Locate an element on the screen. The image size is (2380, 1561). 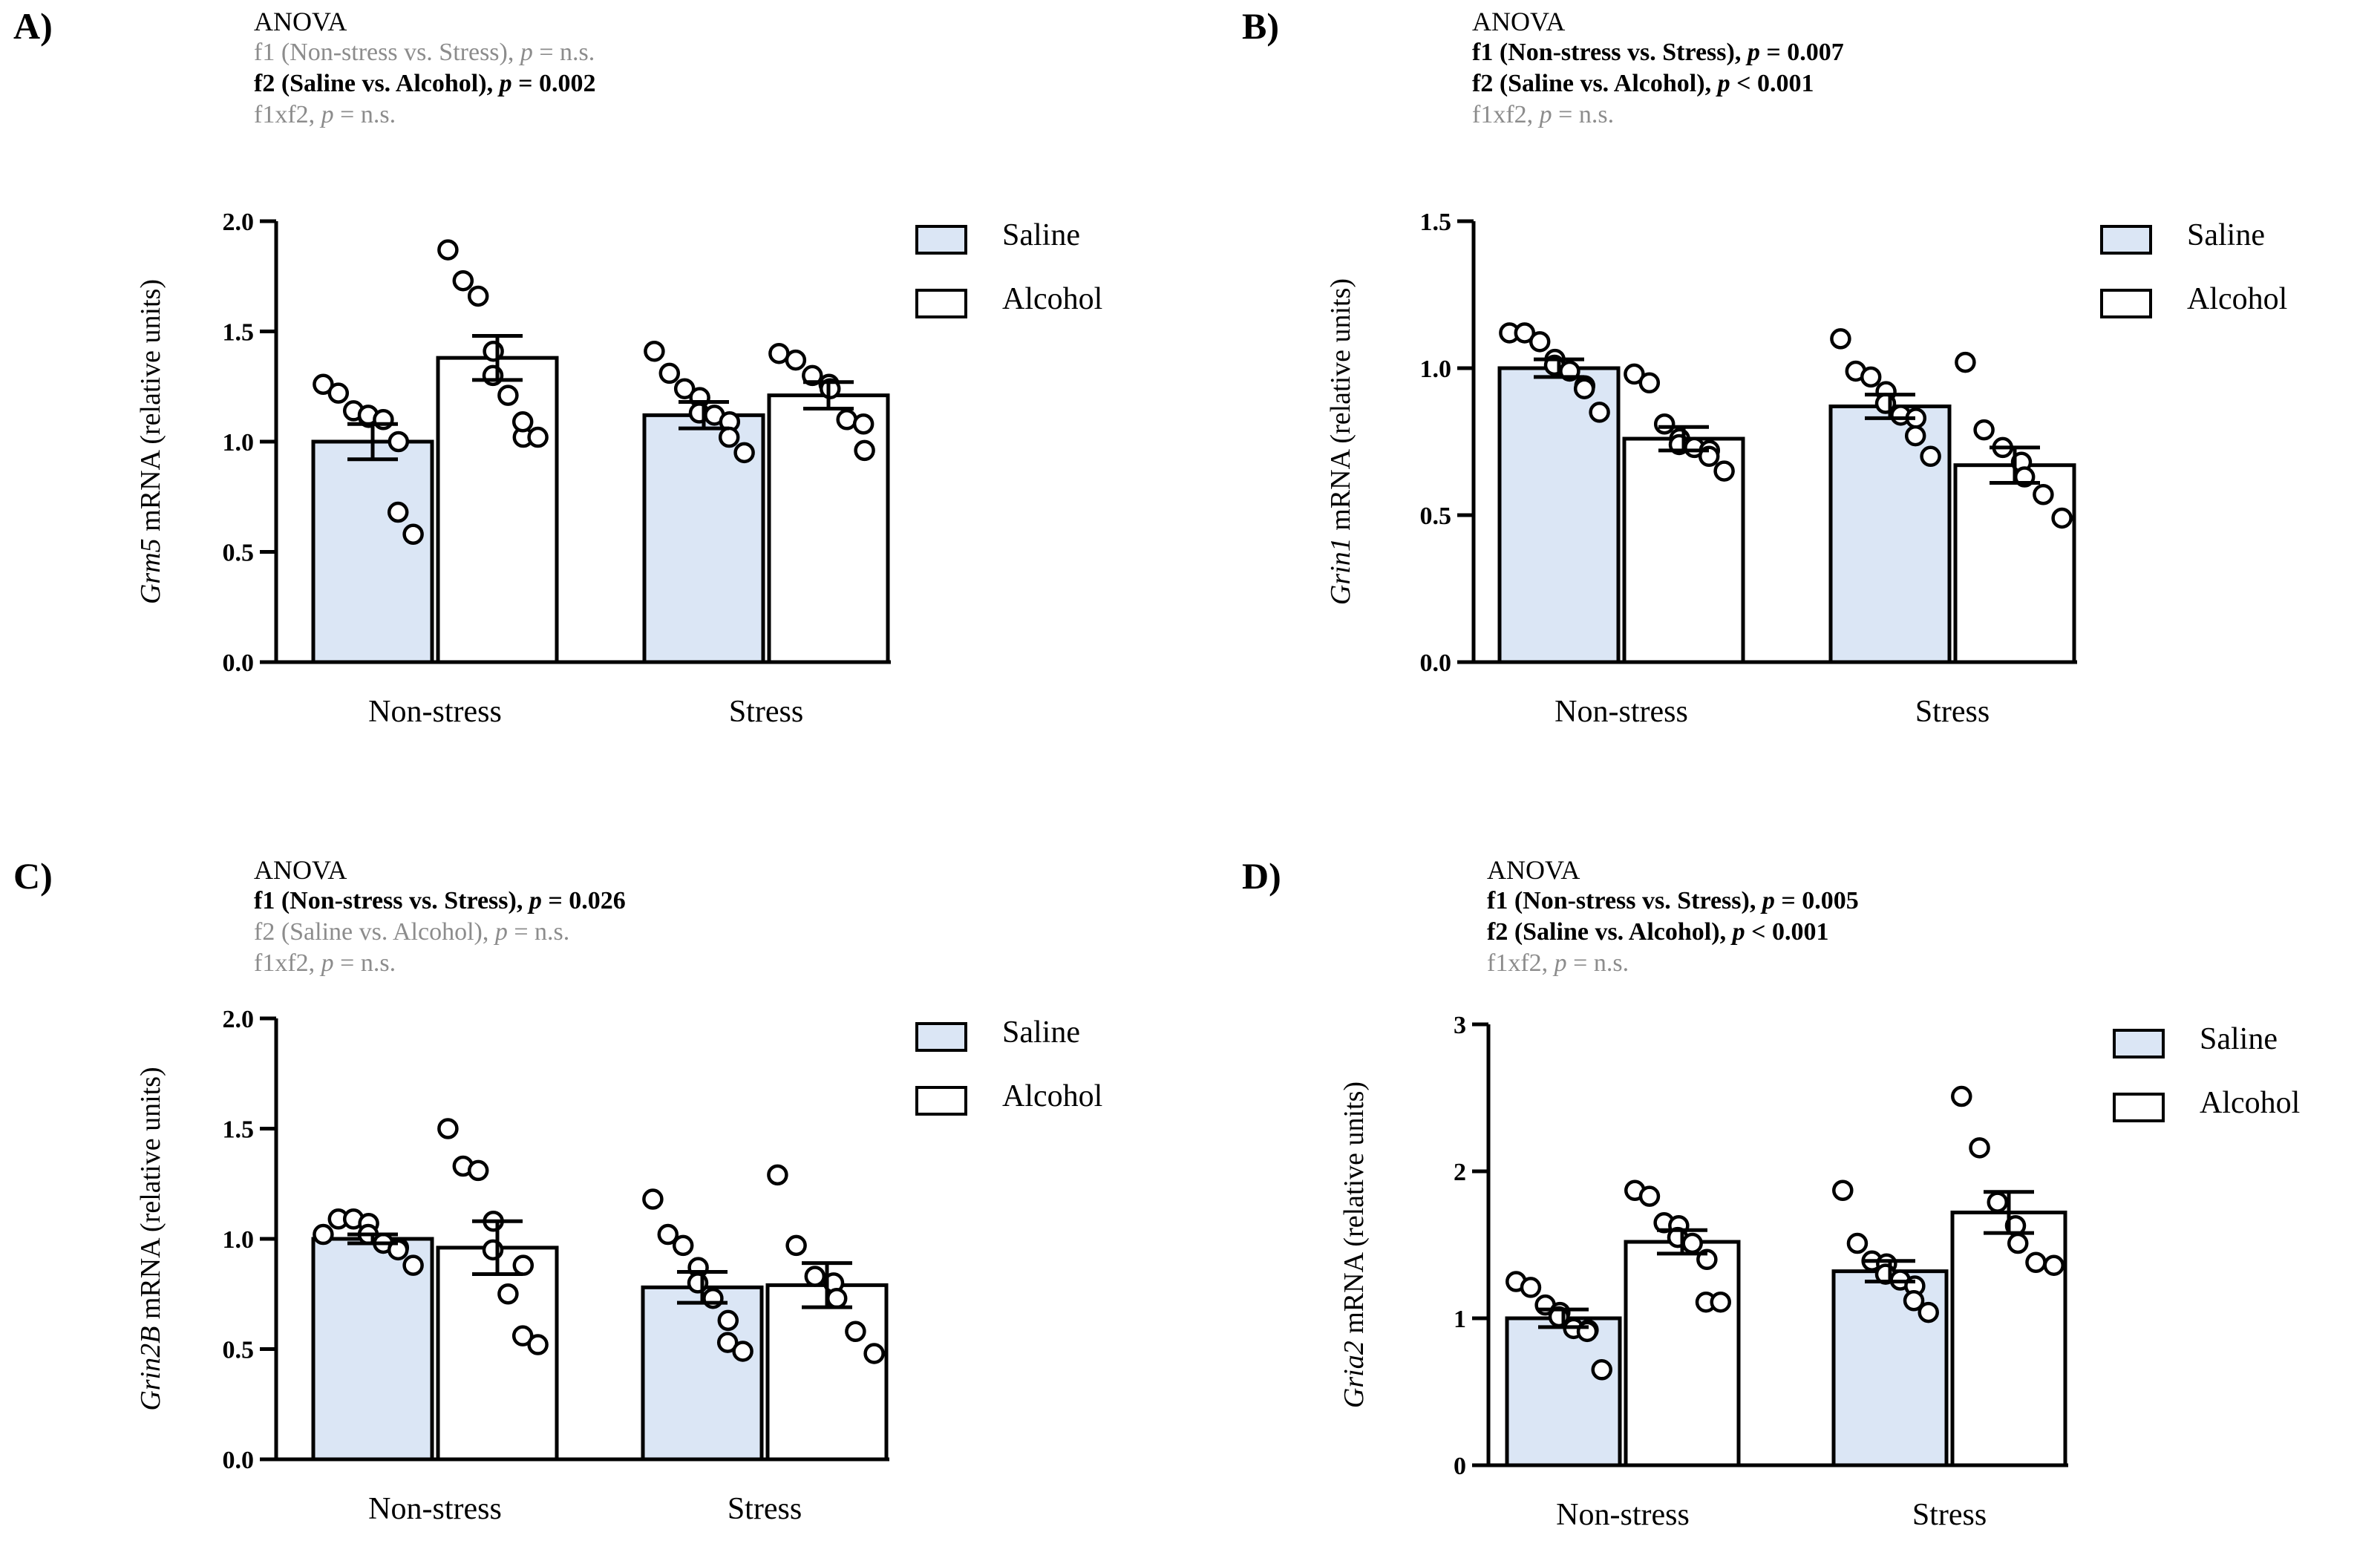
bar-alcohol-stress is located at coordinates (2008, 1338).